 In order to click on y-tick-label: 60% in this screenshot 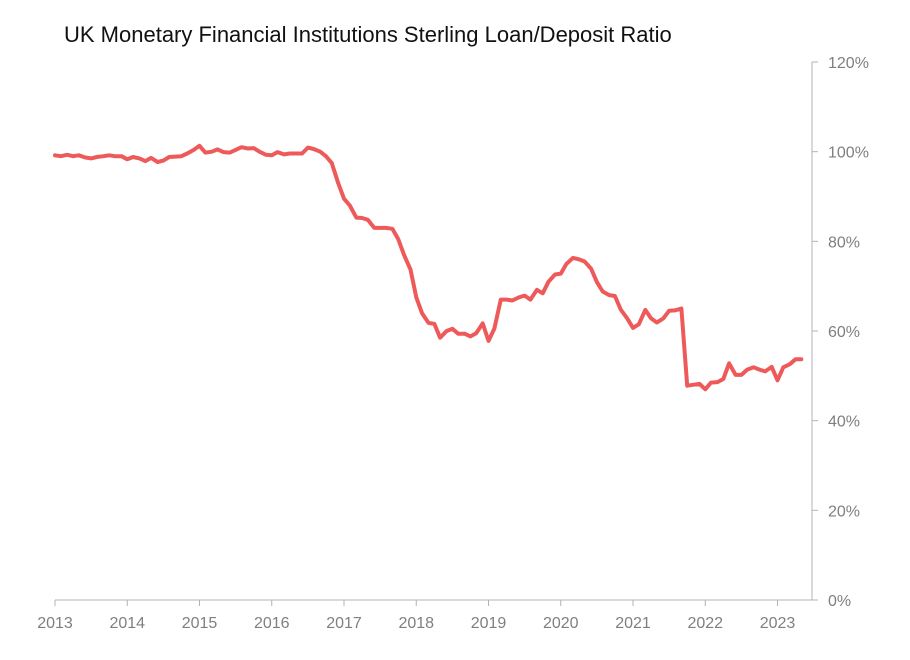, I will do `click(844, 332)`.